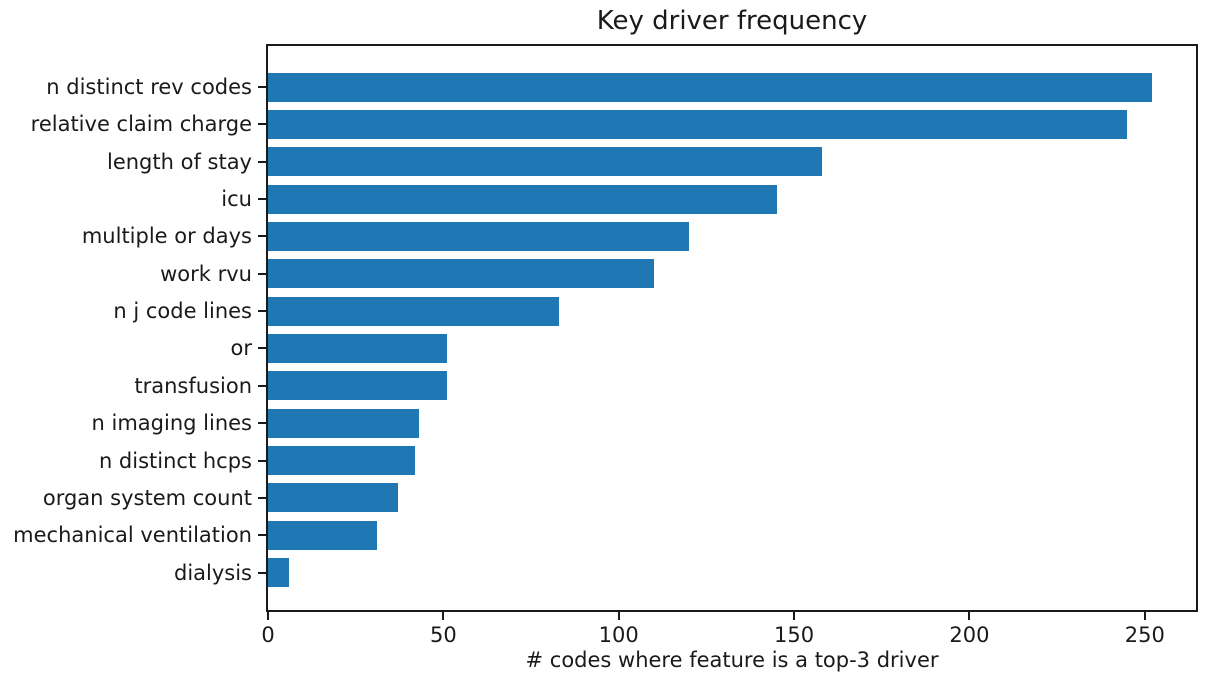 This screenshot has height=690, width=1211. Describe the element at coordinates (193, 385) in the screenshot. I see `y-tick-label: transfusion` at that location.